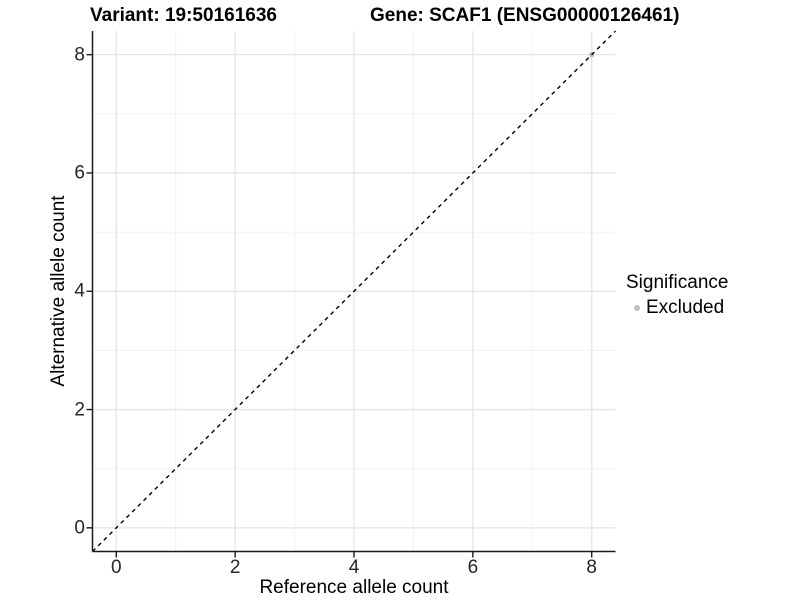  I want to click on x-tick-label: 8, so click(592, 567).